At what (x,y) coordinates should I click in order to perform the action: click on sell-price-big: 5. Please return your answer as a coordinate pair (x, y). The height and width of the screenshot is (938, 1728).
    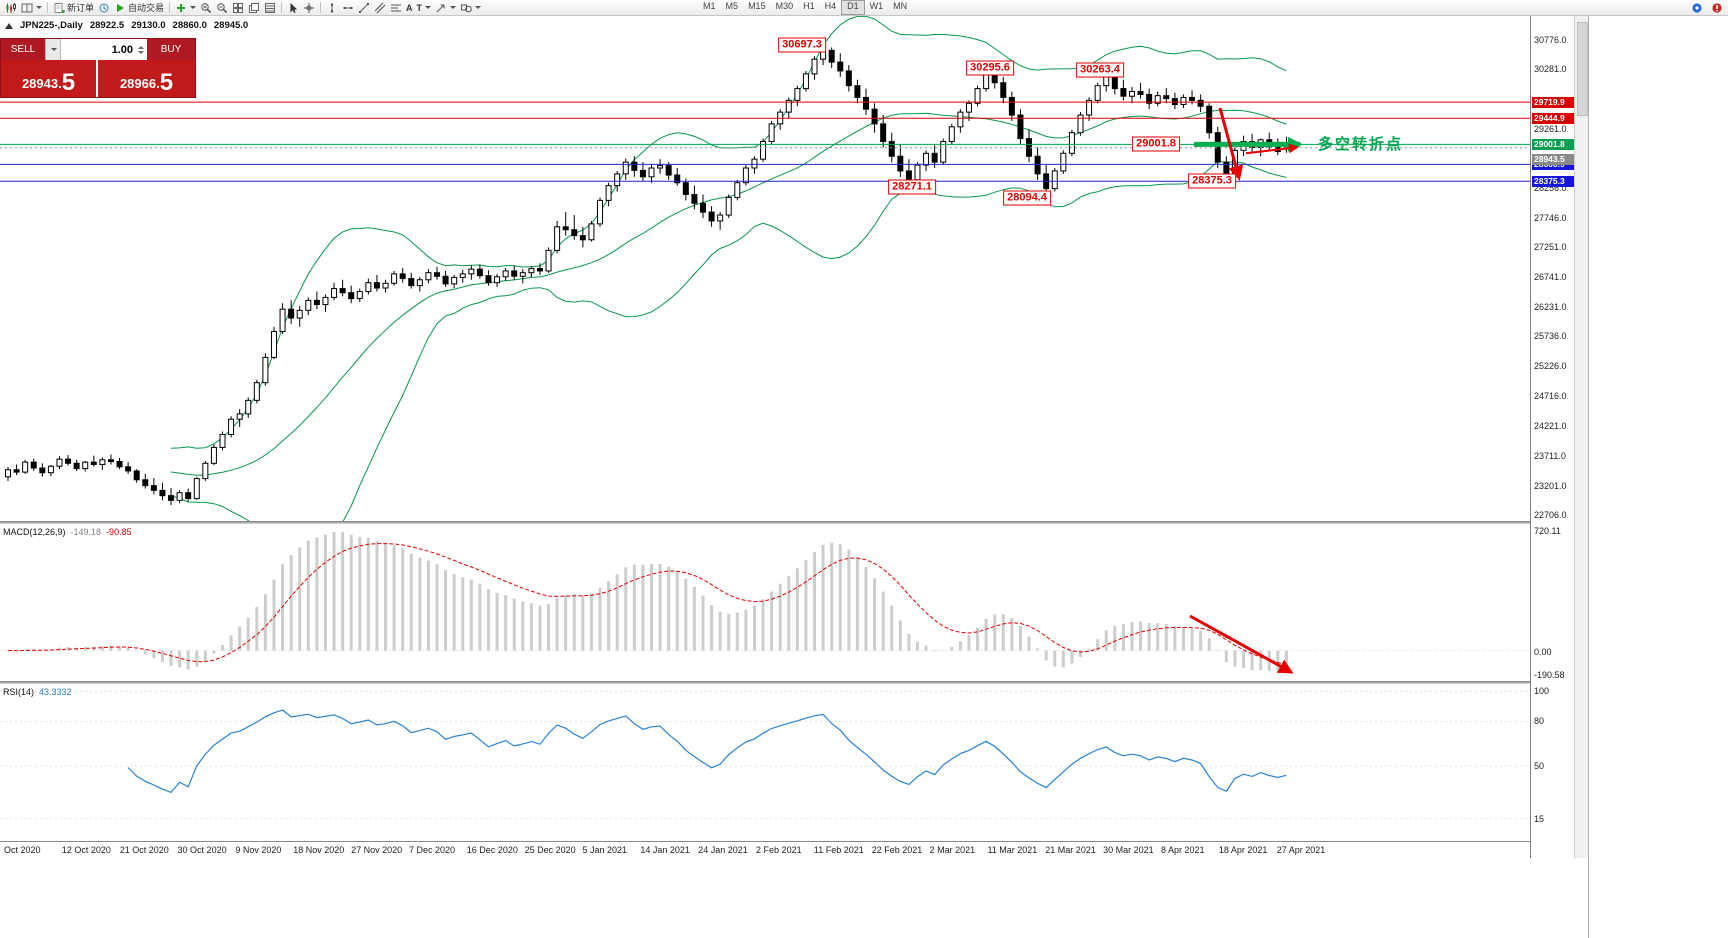
    Looking at the image, I should click on (68, 82).